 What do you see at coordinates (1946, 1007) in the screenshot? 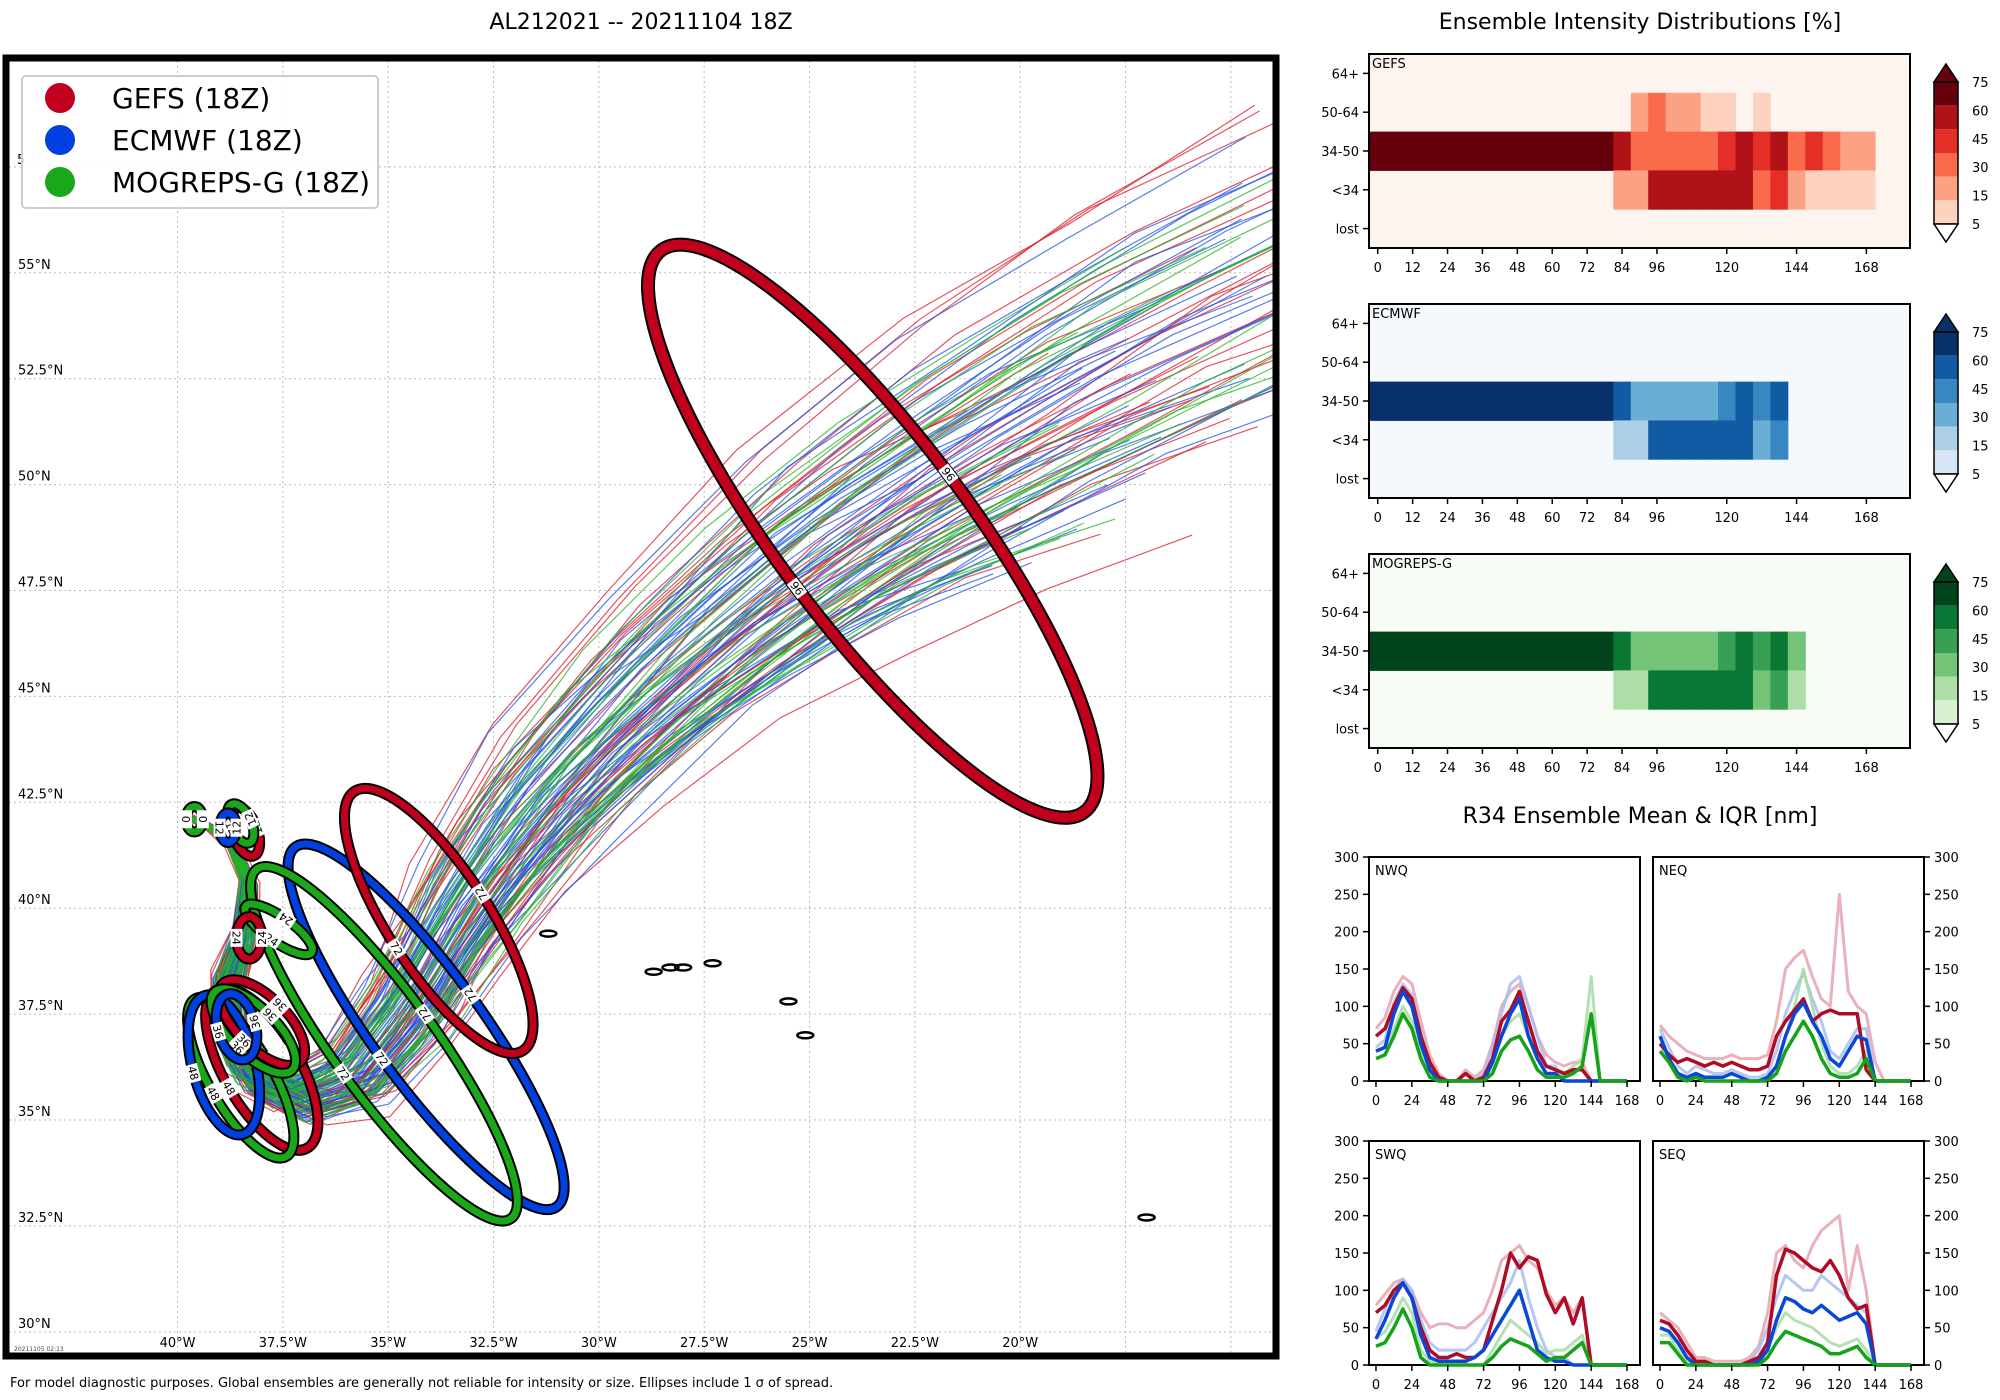
I see `y-tick-label: 100` at bounding box center [1946, 1007].